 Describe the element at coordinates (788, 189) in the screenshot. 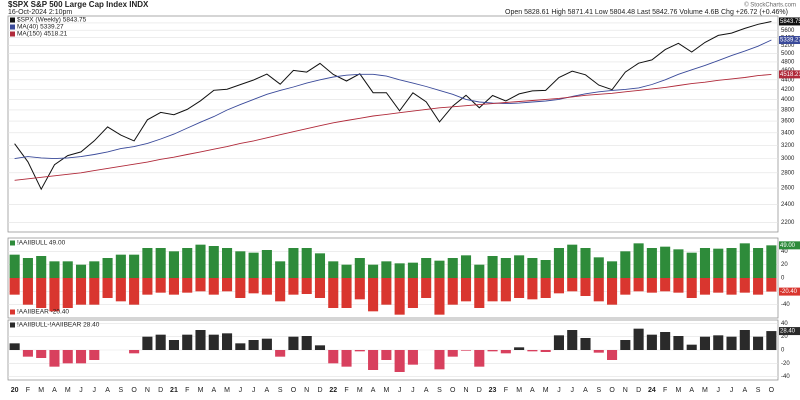

I see `y-tick-label: 2600` at that location.